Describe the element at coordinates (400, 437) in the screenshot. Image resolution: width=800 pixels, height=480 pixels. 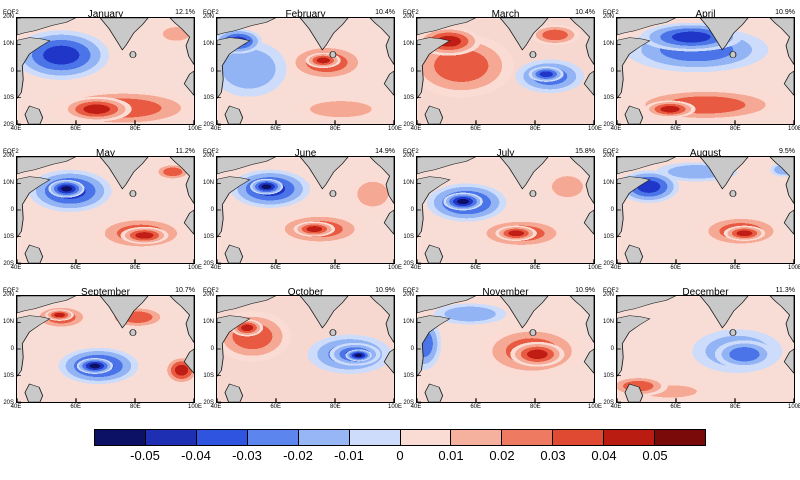
I see `colorbar-segments` at that location.